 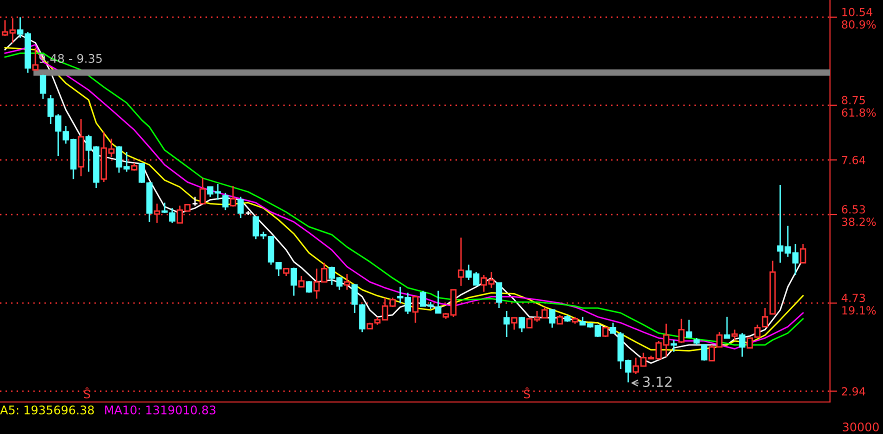 I want to click on text: 30000, so click(x=860, y=427).